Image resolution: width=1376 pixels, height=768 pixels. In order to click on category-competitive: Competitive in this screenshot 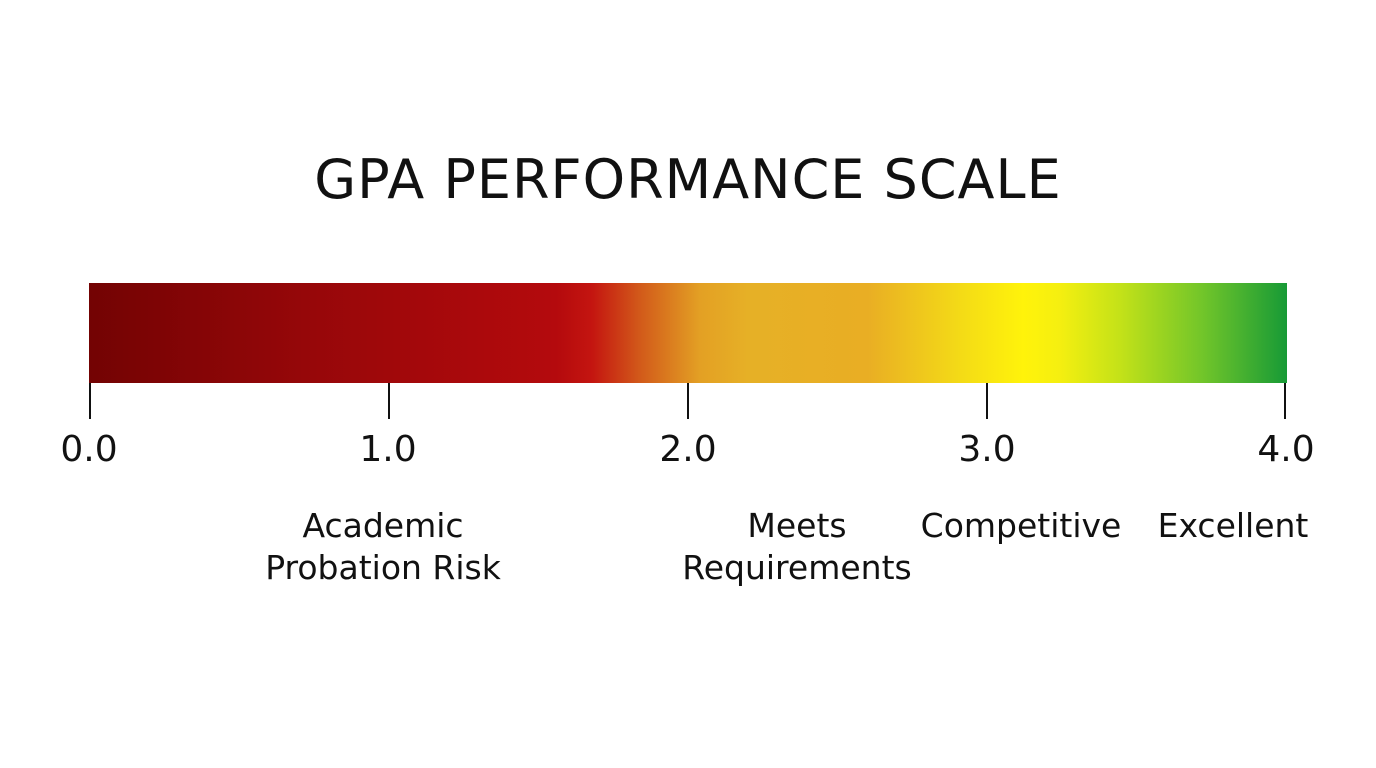, I will do `click(1021, 526)`.